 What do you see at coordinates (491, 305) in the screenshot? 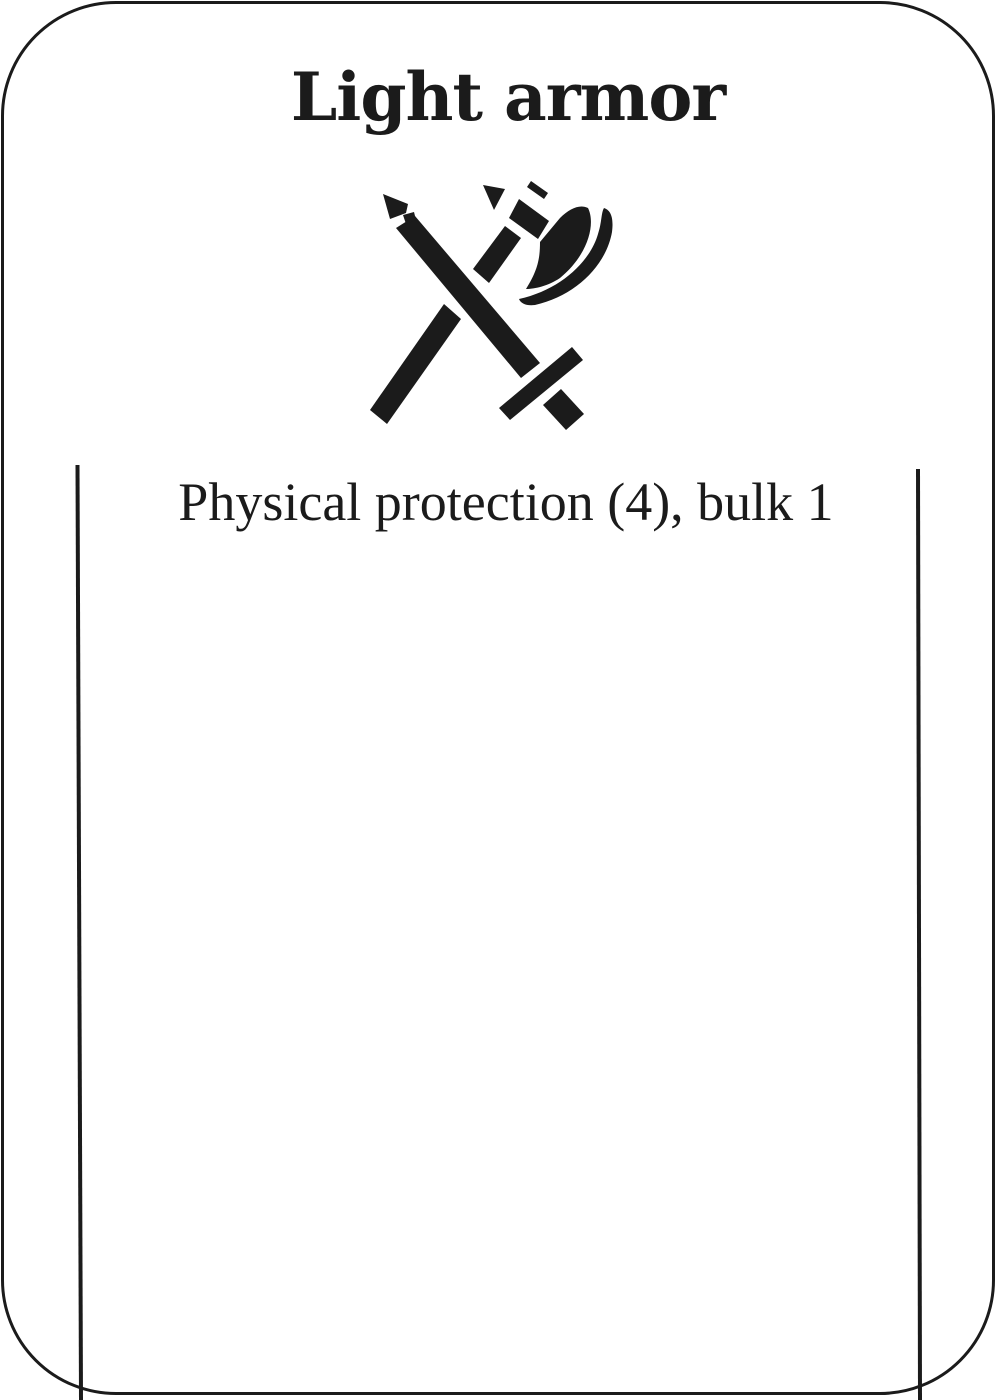
I see `crossed-sword-and-axe-icon` at bounding box center [491, 305].